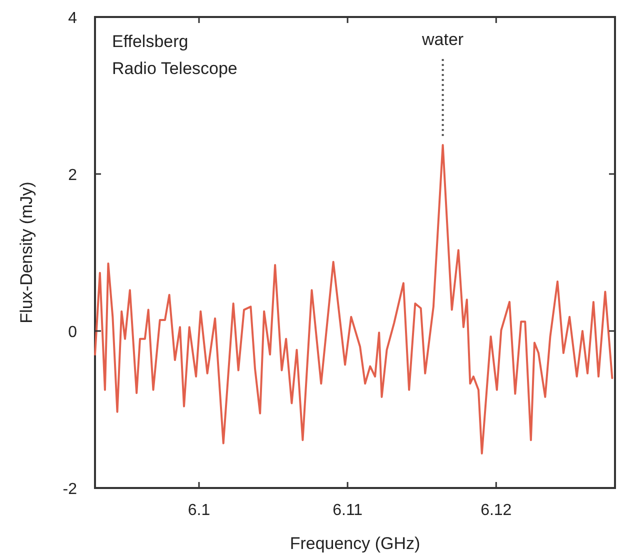  I want to click on y-tick-label: 0, so click(73, 332).